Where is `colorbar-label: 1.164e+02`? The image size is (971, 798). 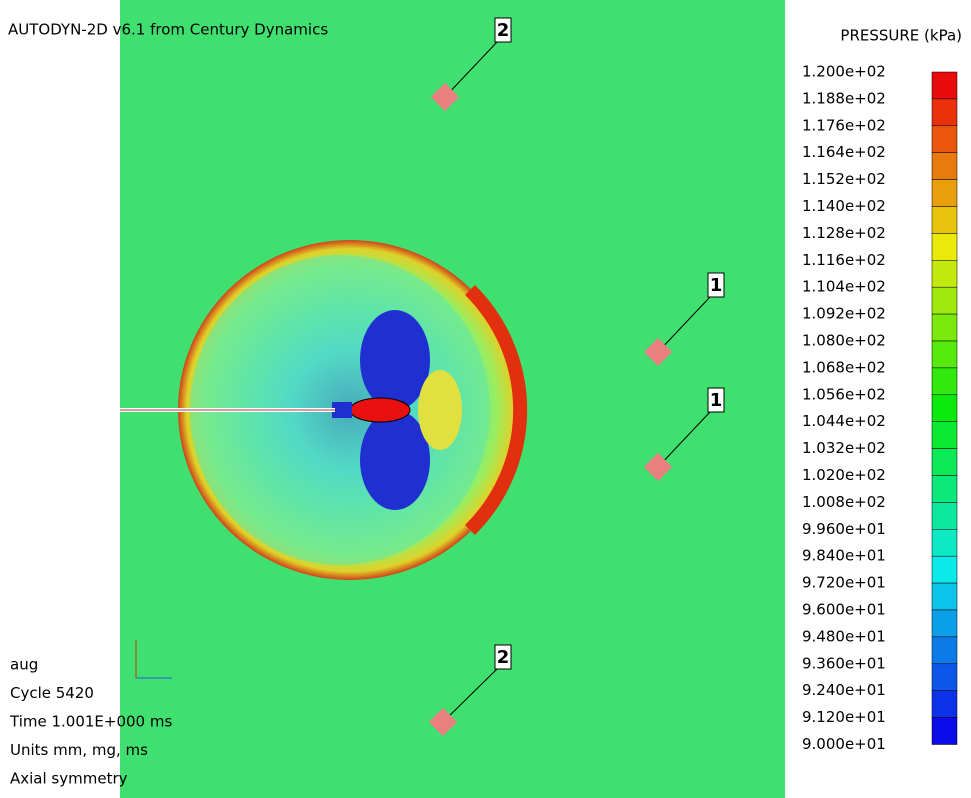
colorbar-label: 1.164e+02 is located at coordinates (844, 152).